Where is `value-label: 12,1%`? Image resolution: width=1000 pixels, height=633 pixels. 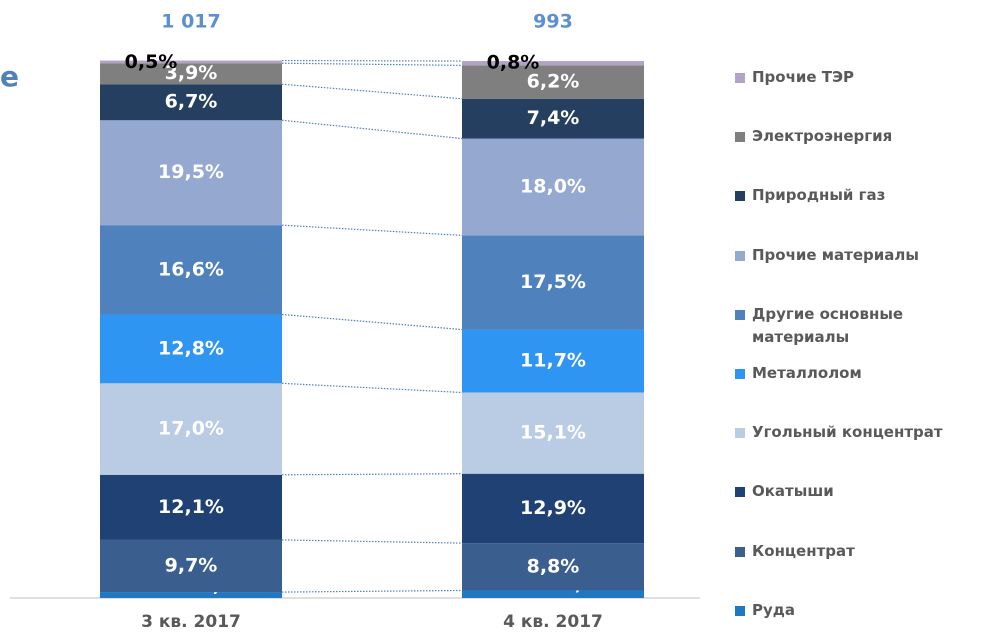 value-label: 12,1% is located at coordinates (191, 507).